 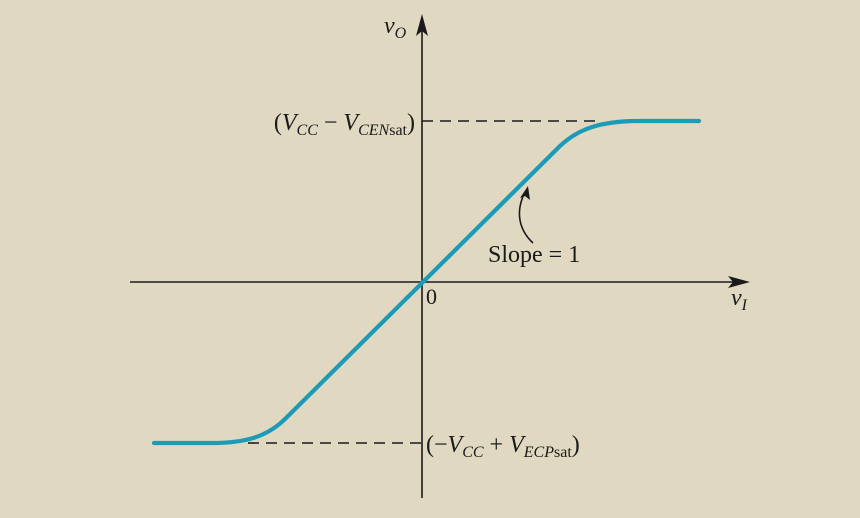 What do you see at coordinates (526, 217) in the screenshot?
I see `slope-pointer-arrow` at bounding box center [526, 217].